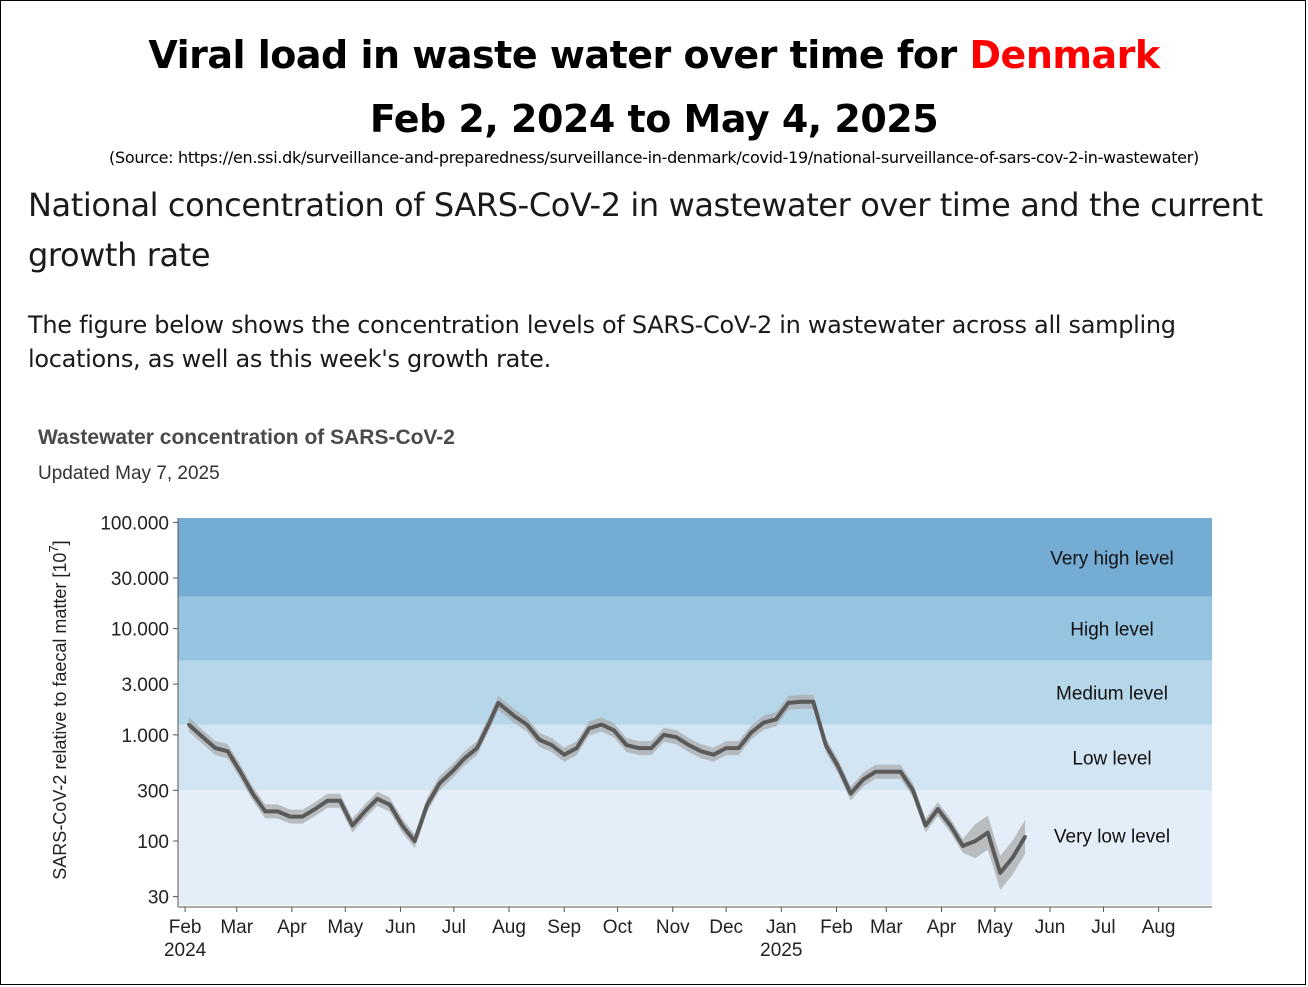 Image resolution: width=1308 pixels, height=987 pixels. Describe the element at coordinates (1065, 55) in the screenshot. I see `slide-title-country: Denmark` at that location.